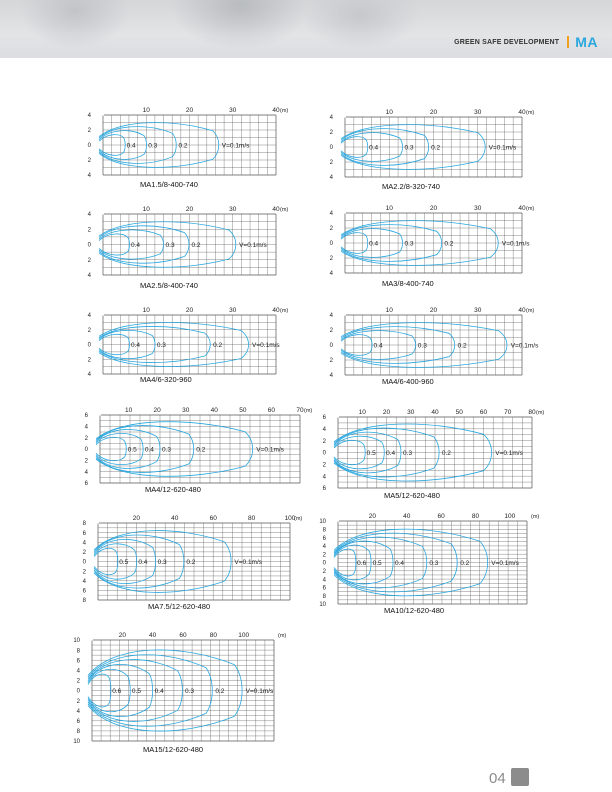 This screenshot has width=612, height=792. Describe the element at coordinates (76, 742) in the screenshot. I see `y-tick-label: 10` at that location.